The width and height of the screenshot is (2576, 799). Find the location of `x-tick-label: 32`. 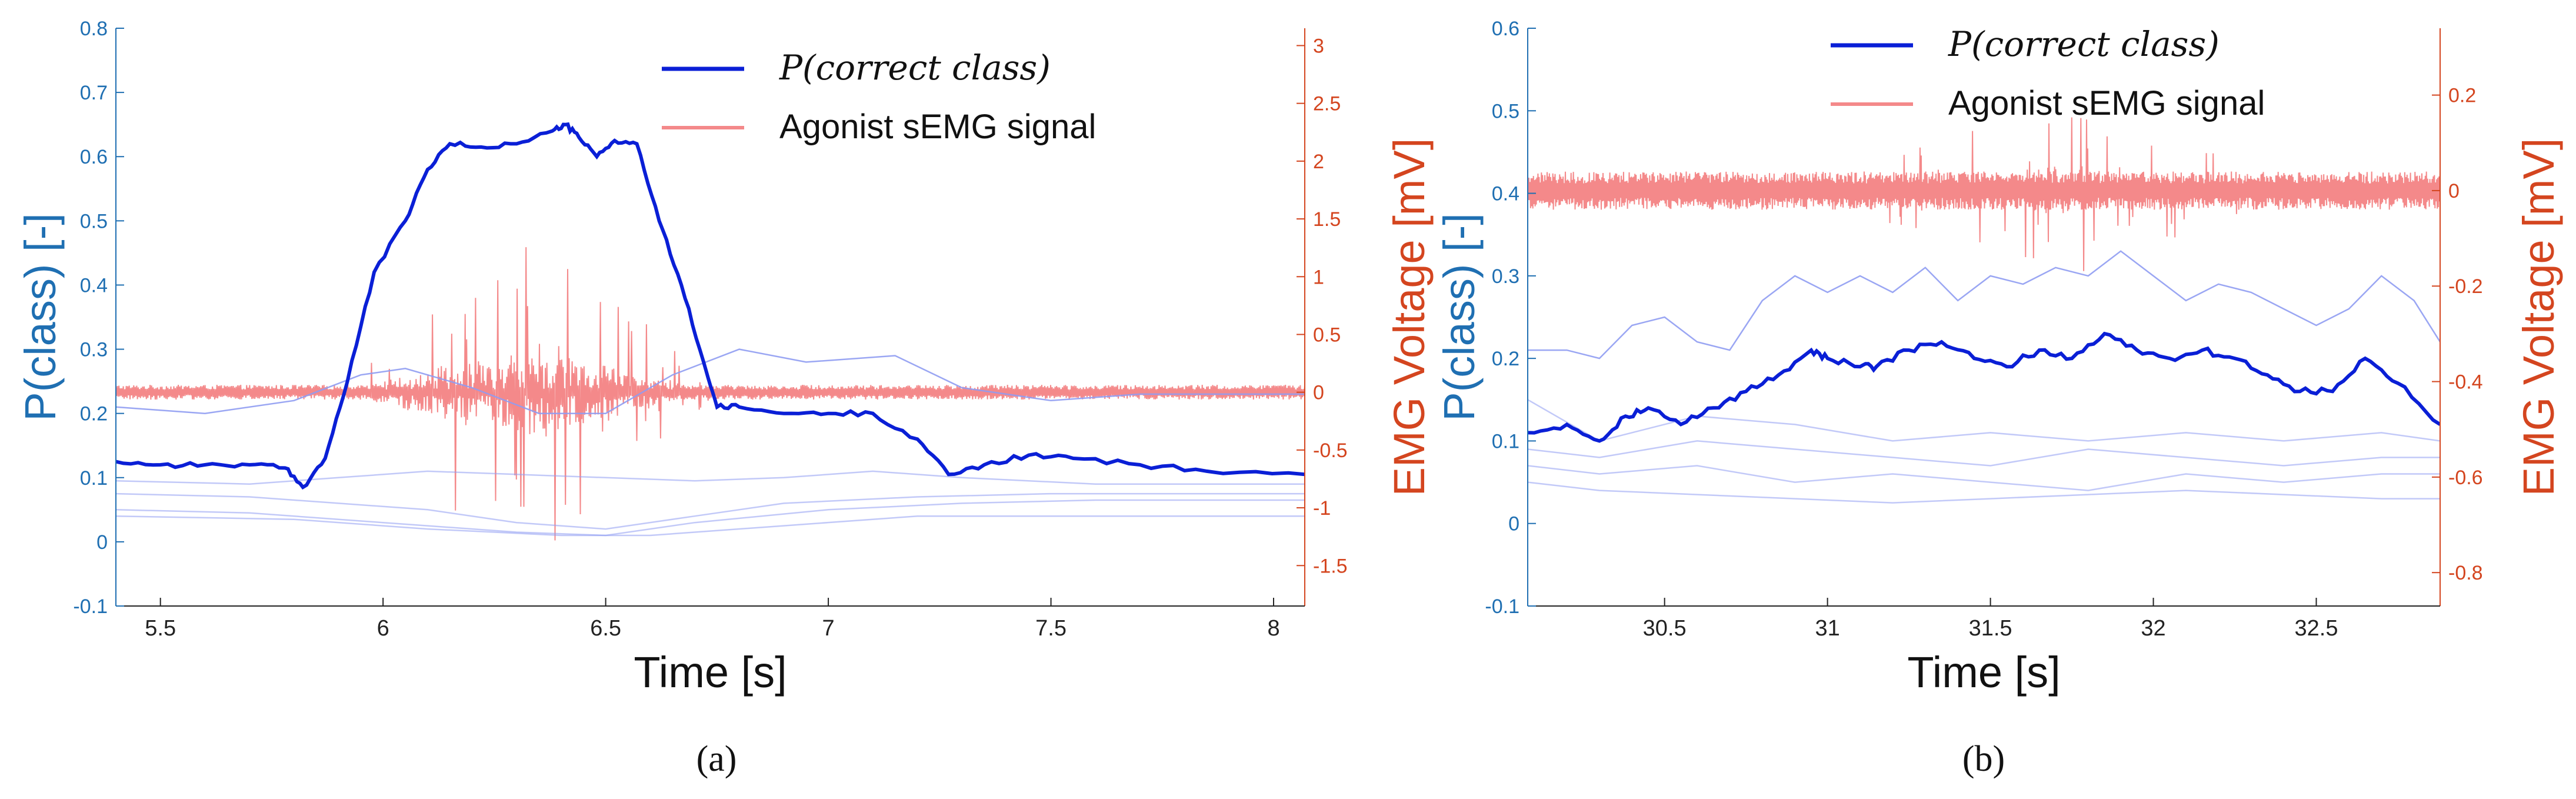

x-tick-label: 32 is located at coordinates (2153, 628).